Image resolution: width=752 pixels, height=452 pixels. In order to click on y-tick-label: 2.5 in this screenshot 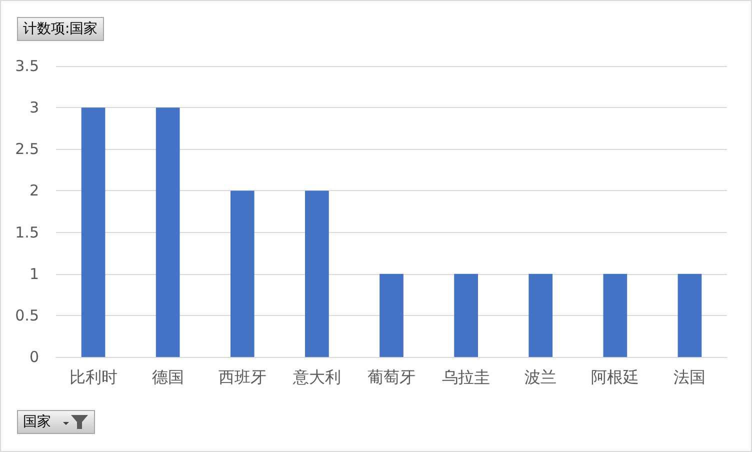, I will do `click(27, 149)`.